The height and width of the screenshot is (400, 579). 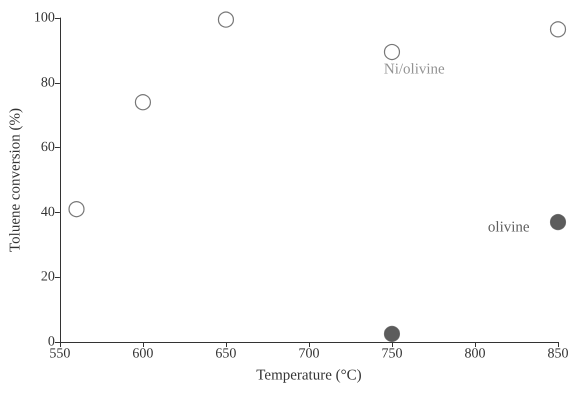 I want to click on x-tick-label: 850, so click(x=558, y=354).